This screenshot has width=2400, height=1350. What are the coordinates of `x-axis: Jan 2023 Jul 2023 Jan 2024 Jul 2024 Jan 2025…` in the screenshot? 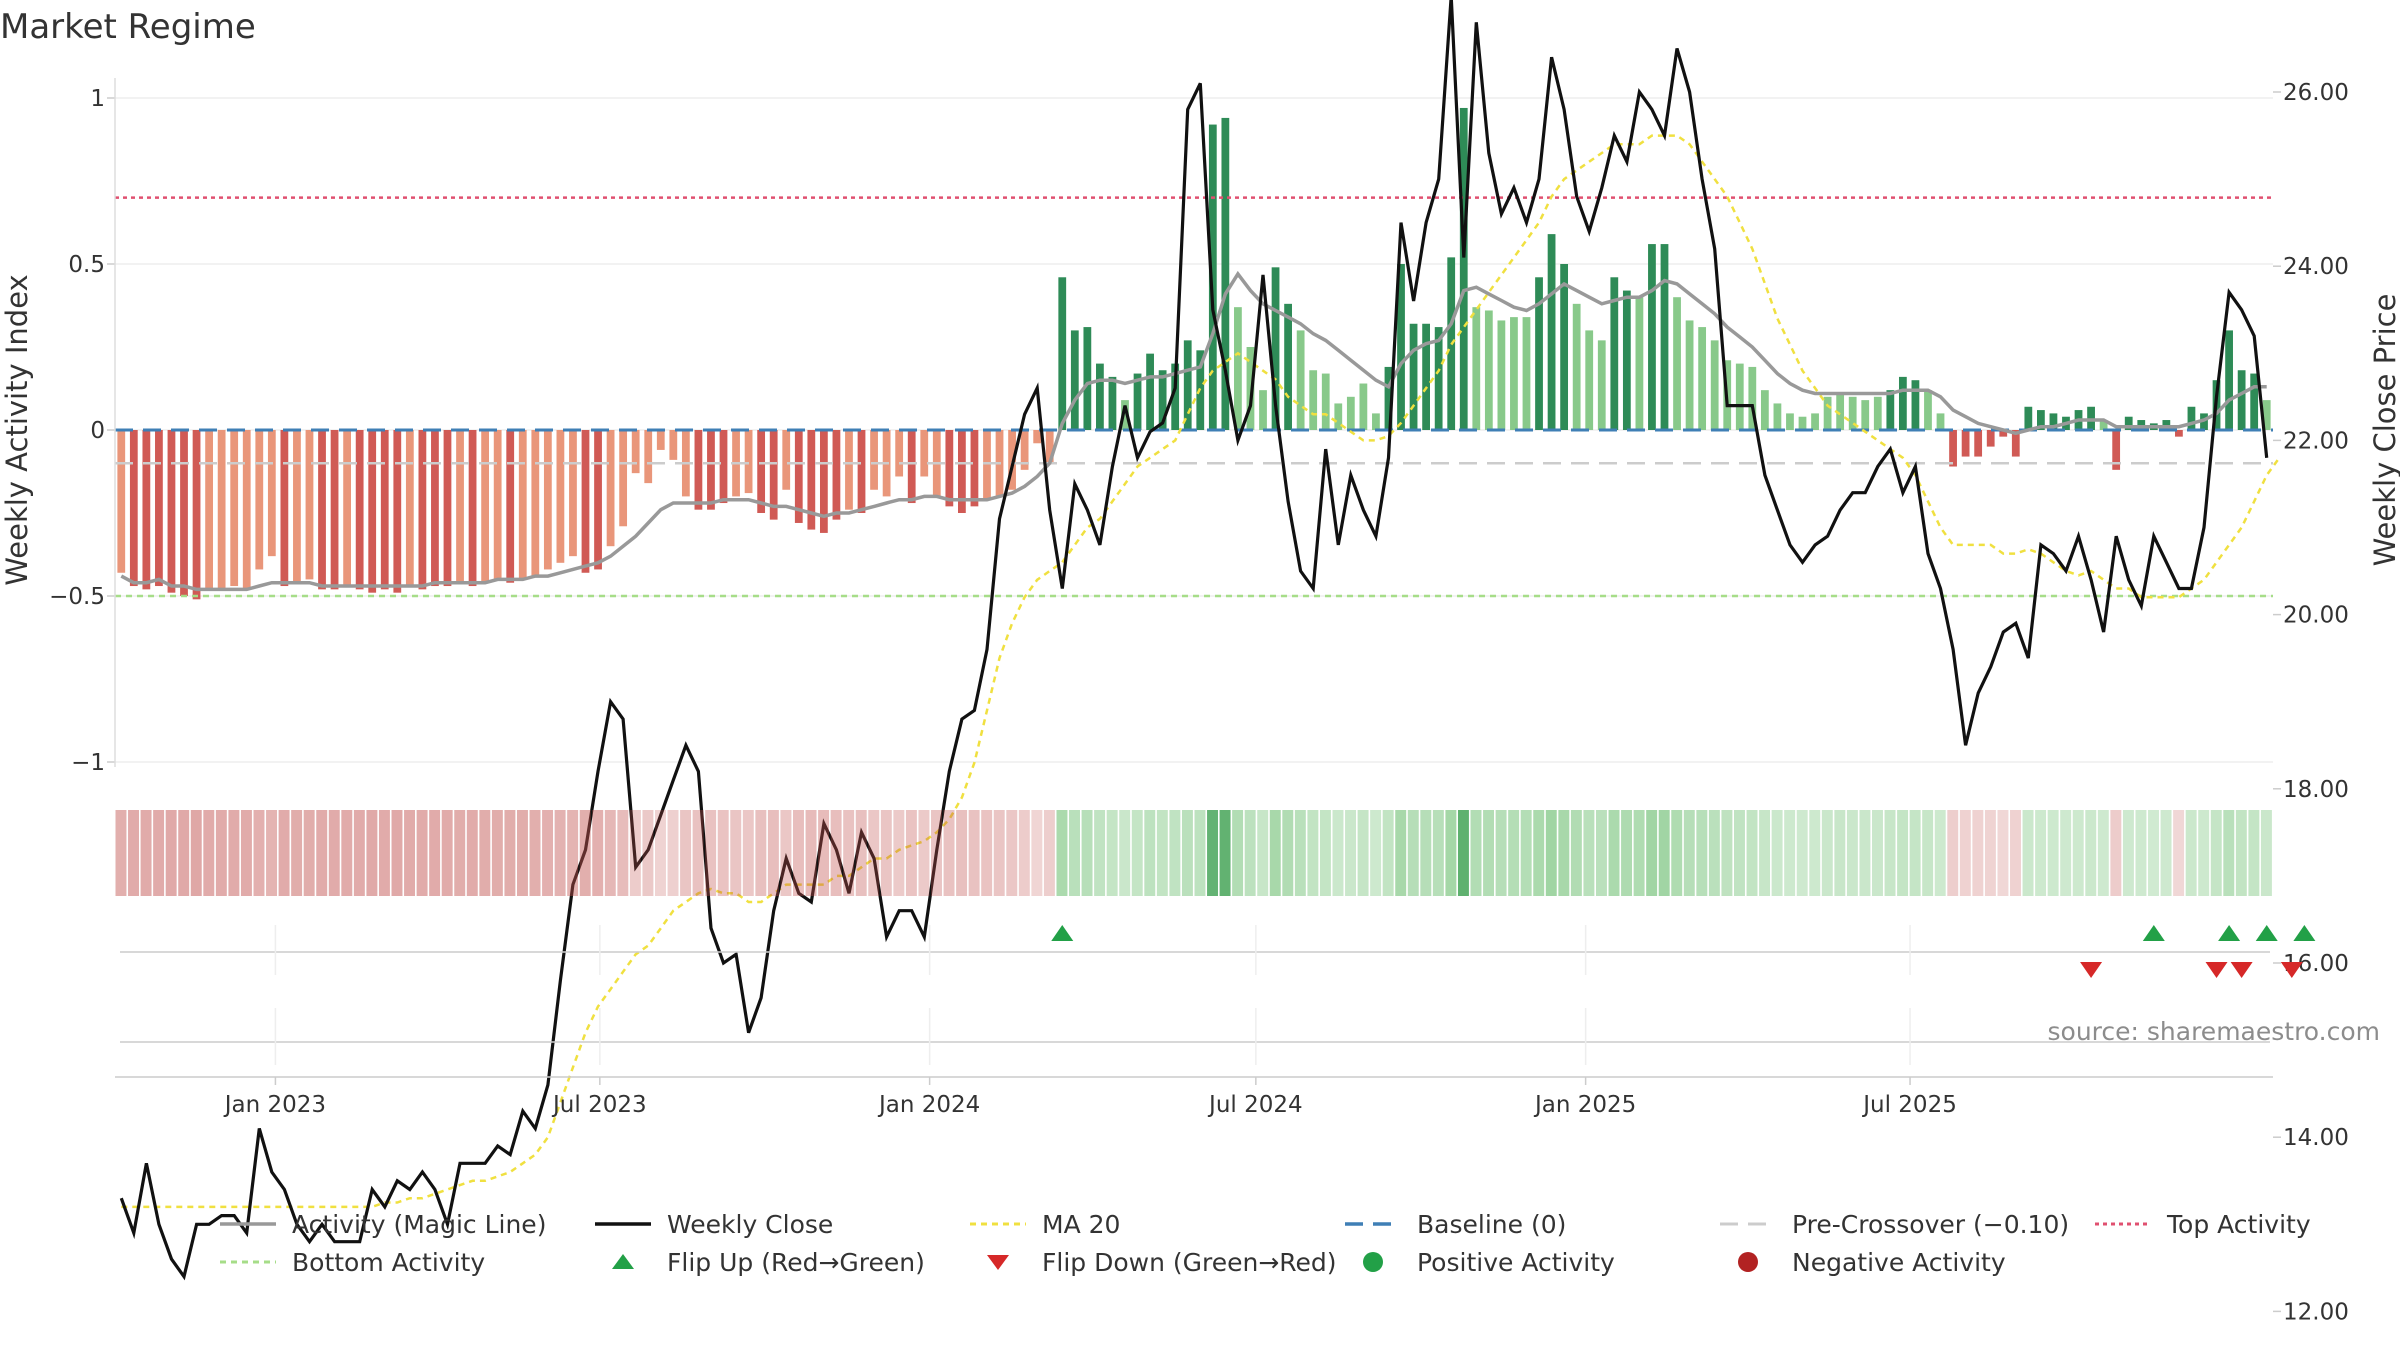 It's located at (1090, 1021).